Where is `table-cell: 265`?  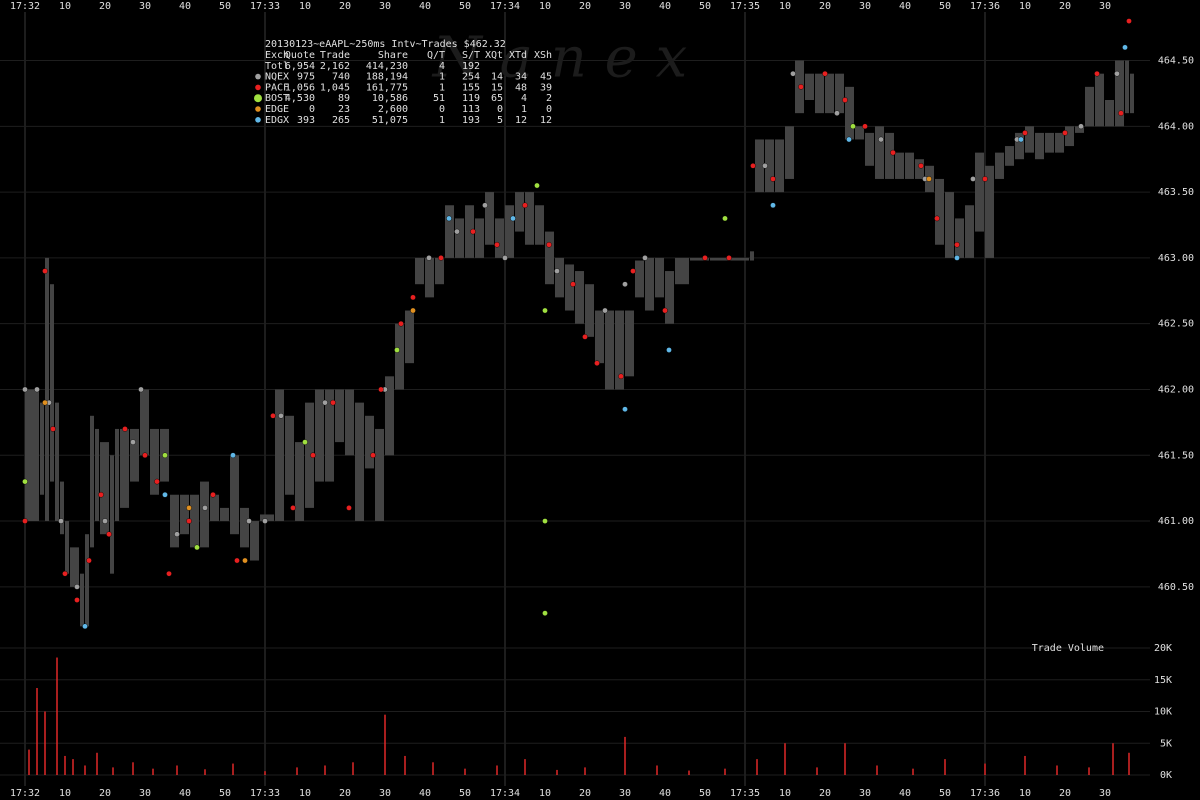
table-cell: 265 is located at coordinates (341, 120).